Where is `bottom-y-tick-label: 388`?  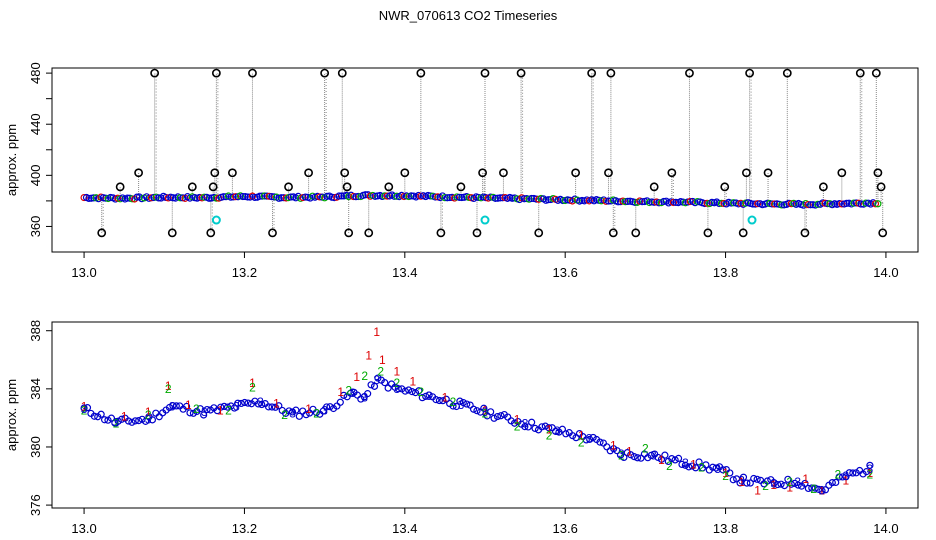
bottom-y-tick-label: 388 is located at coordinates (35, 331).